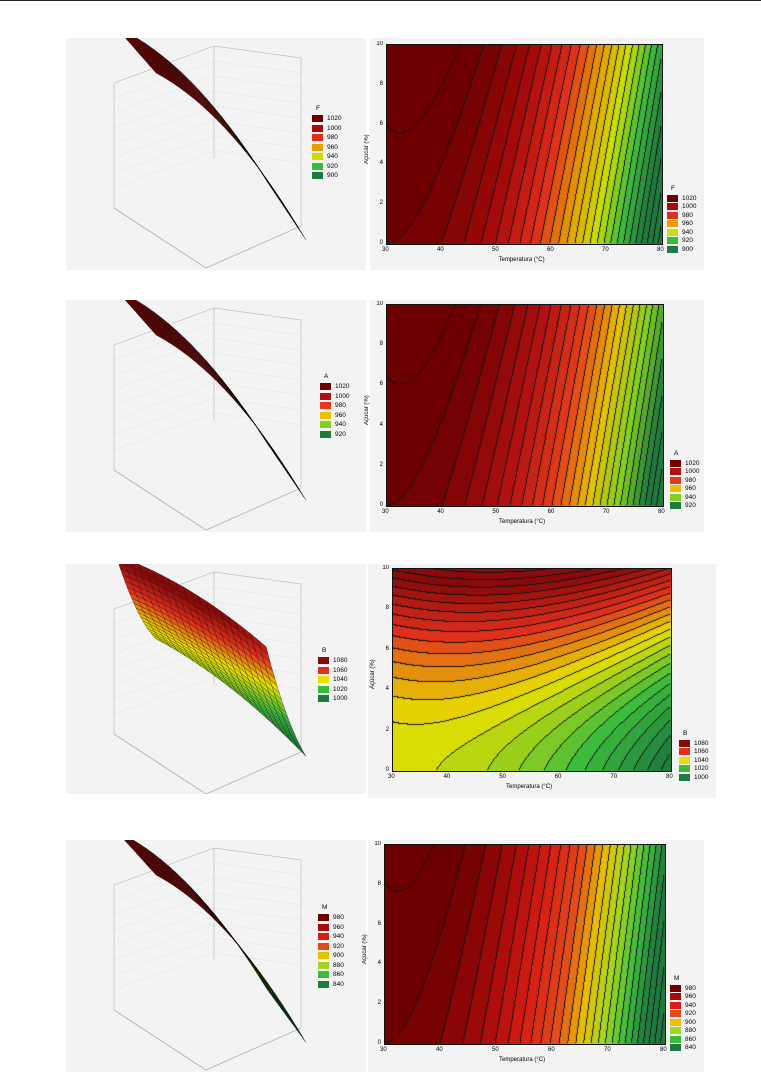  I want to click on surface-legend-entry: 940, so click(331, 937).